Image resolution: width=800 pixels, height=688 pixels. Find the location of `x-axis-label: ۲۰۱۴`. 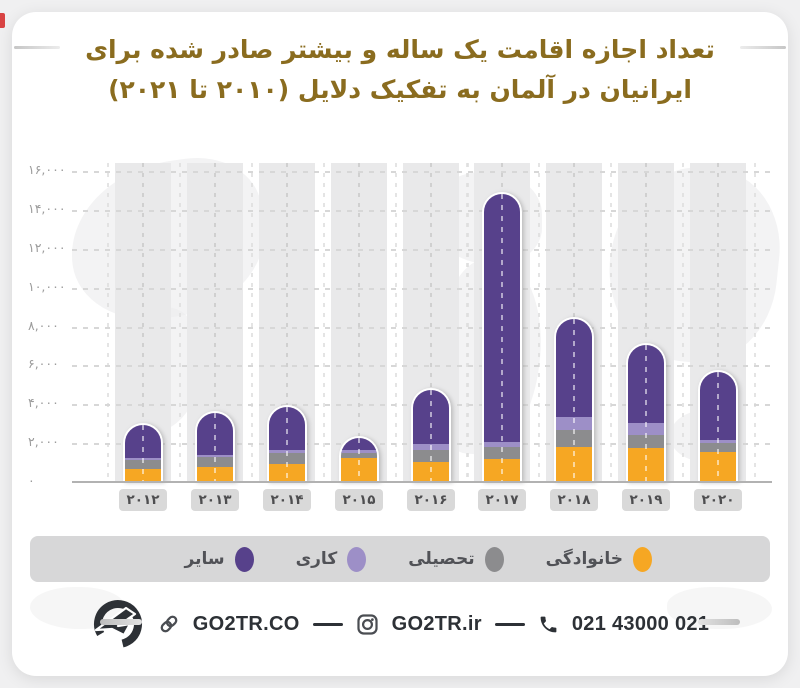

x-axis-label: ۲۰۱۴ is located at coordinates (287, 500).